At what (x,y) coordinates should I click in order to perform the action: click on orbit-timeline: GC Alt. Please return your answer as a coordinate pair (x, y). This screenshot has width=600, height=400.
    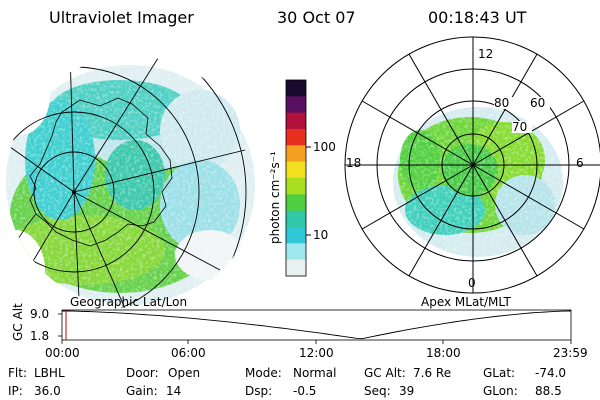
    Looking at the image, I should click on (291, 323).